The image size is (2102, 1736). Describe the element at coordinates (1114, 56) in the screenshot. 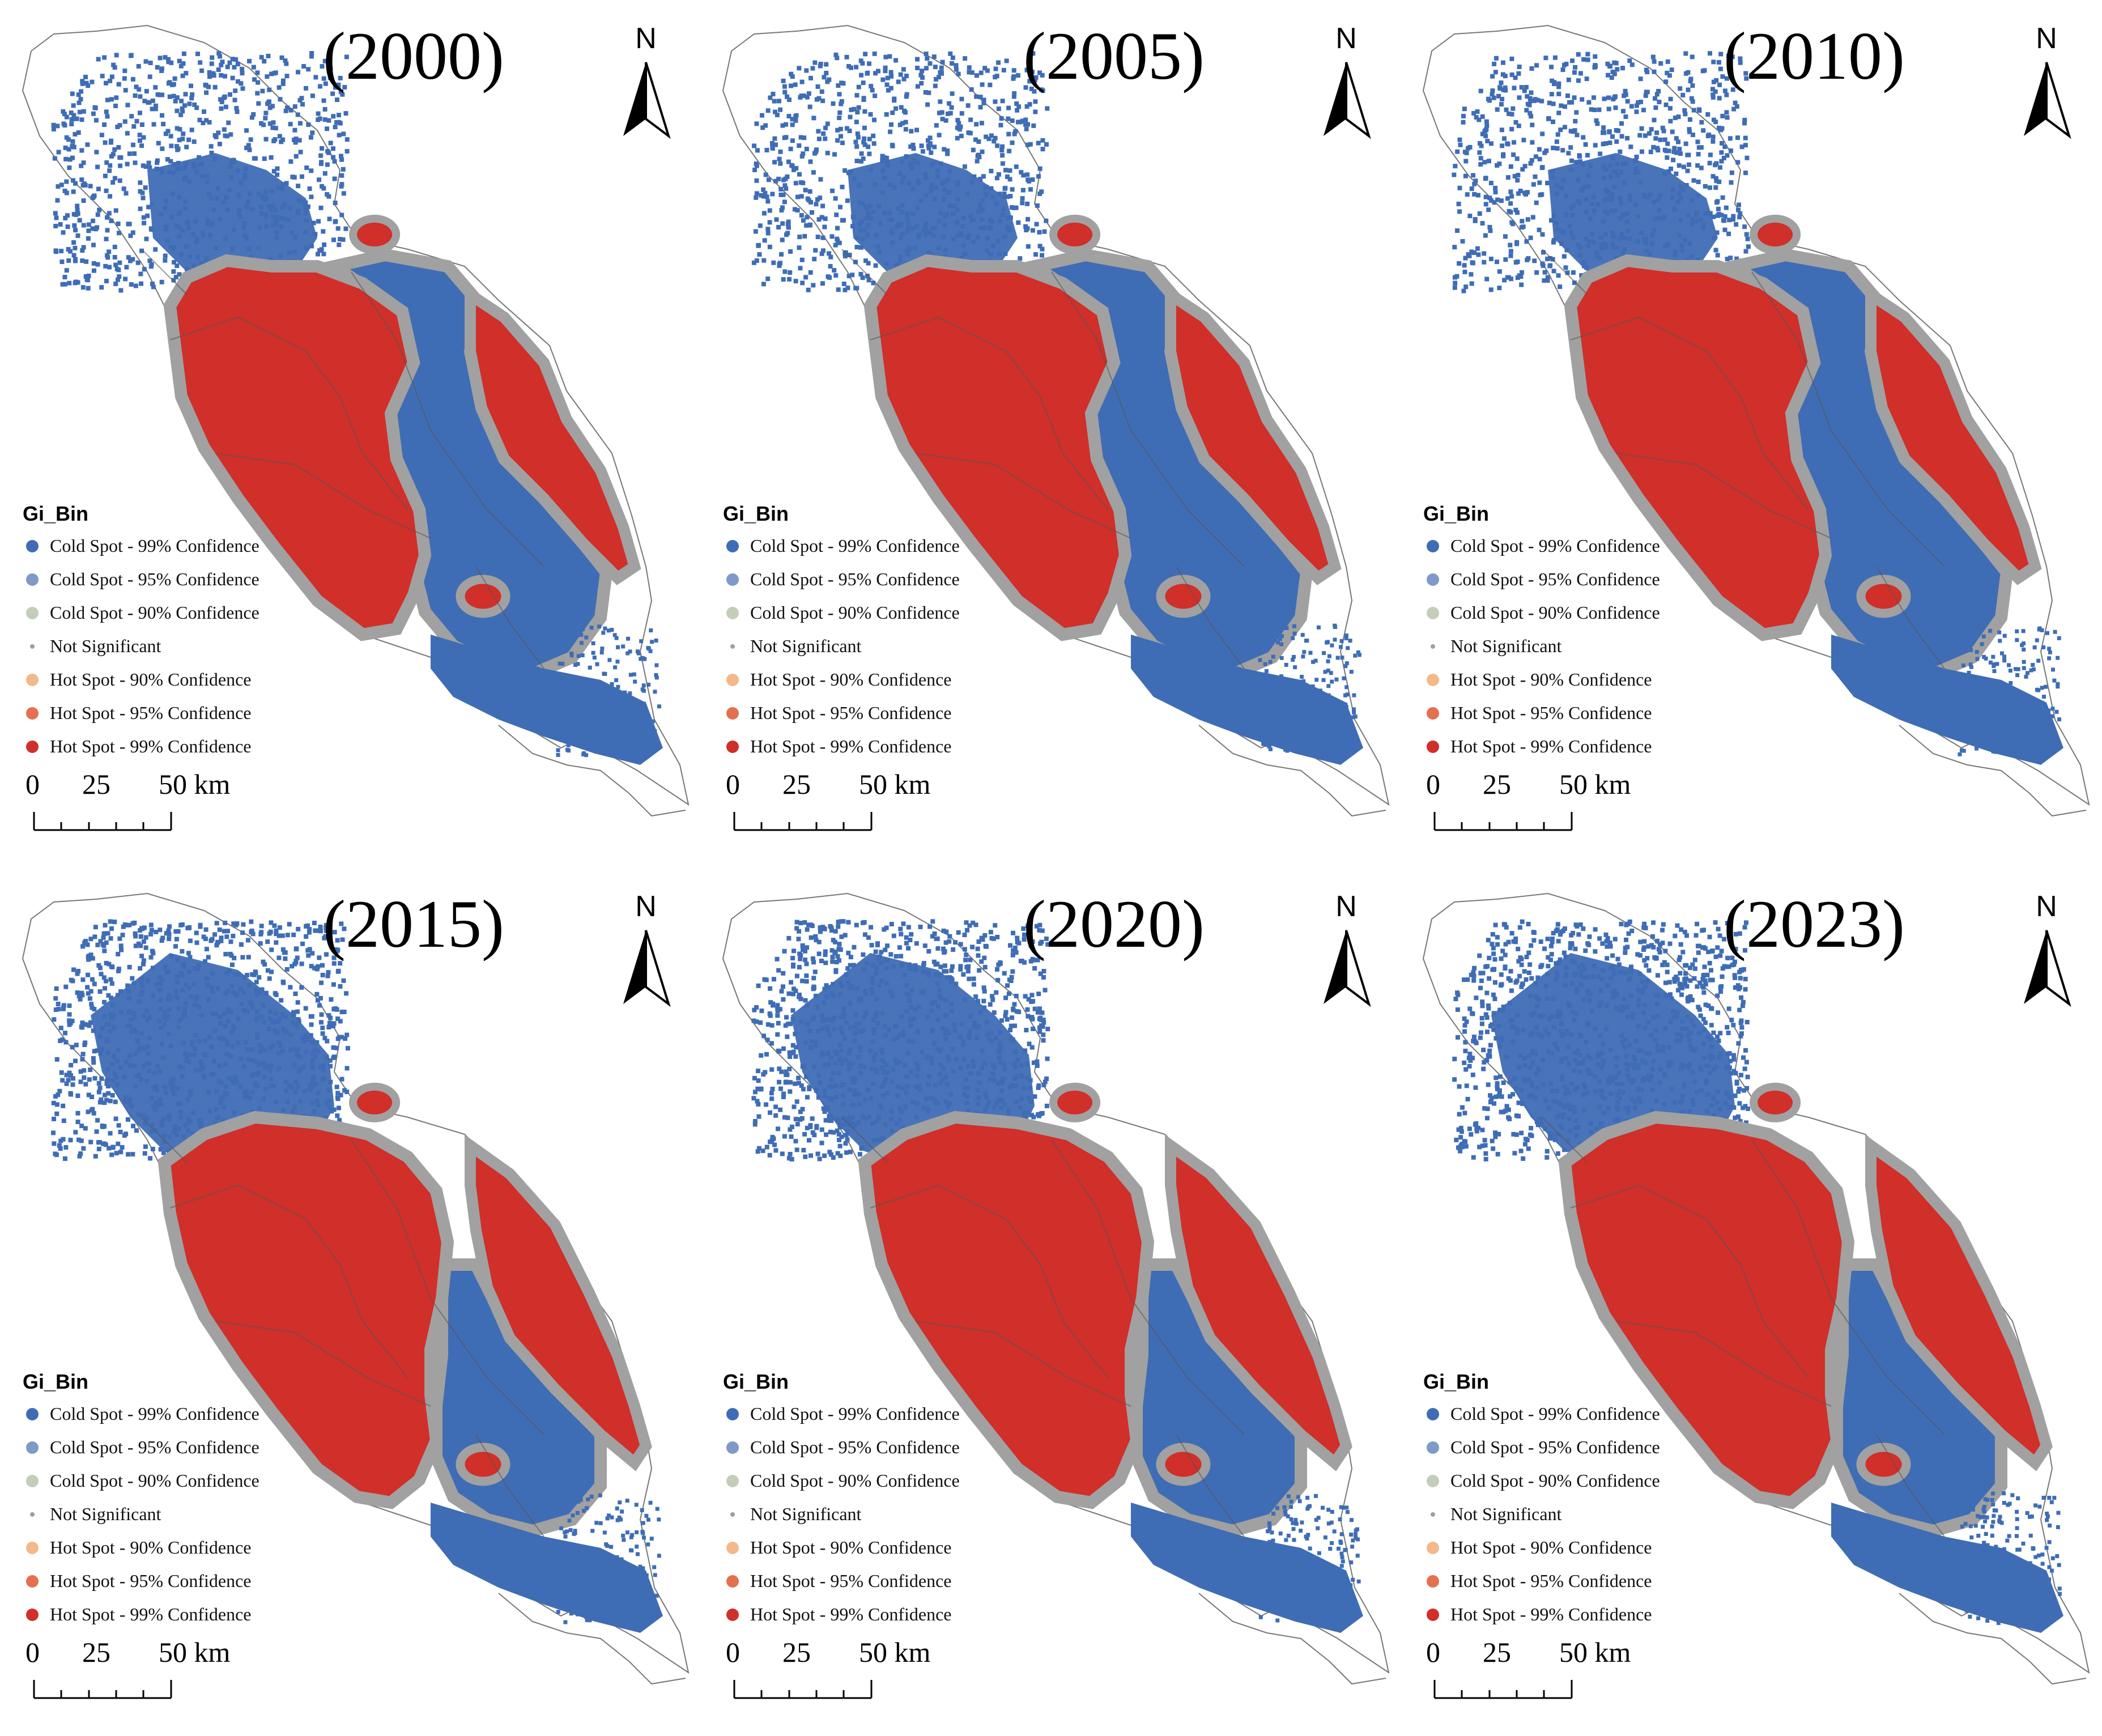

I see `year-title: (2005)` at that location.